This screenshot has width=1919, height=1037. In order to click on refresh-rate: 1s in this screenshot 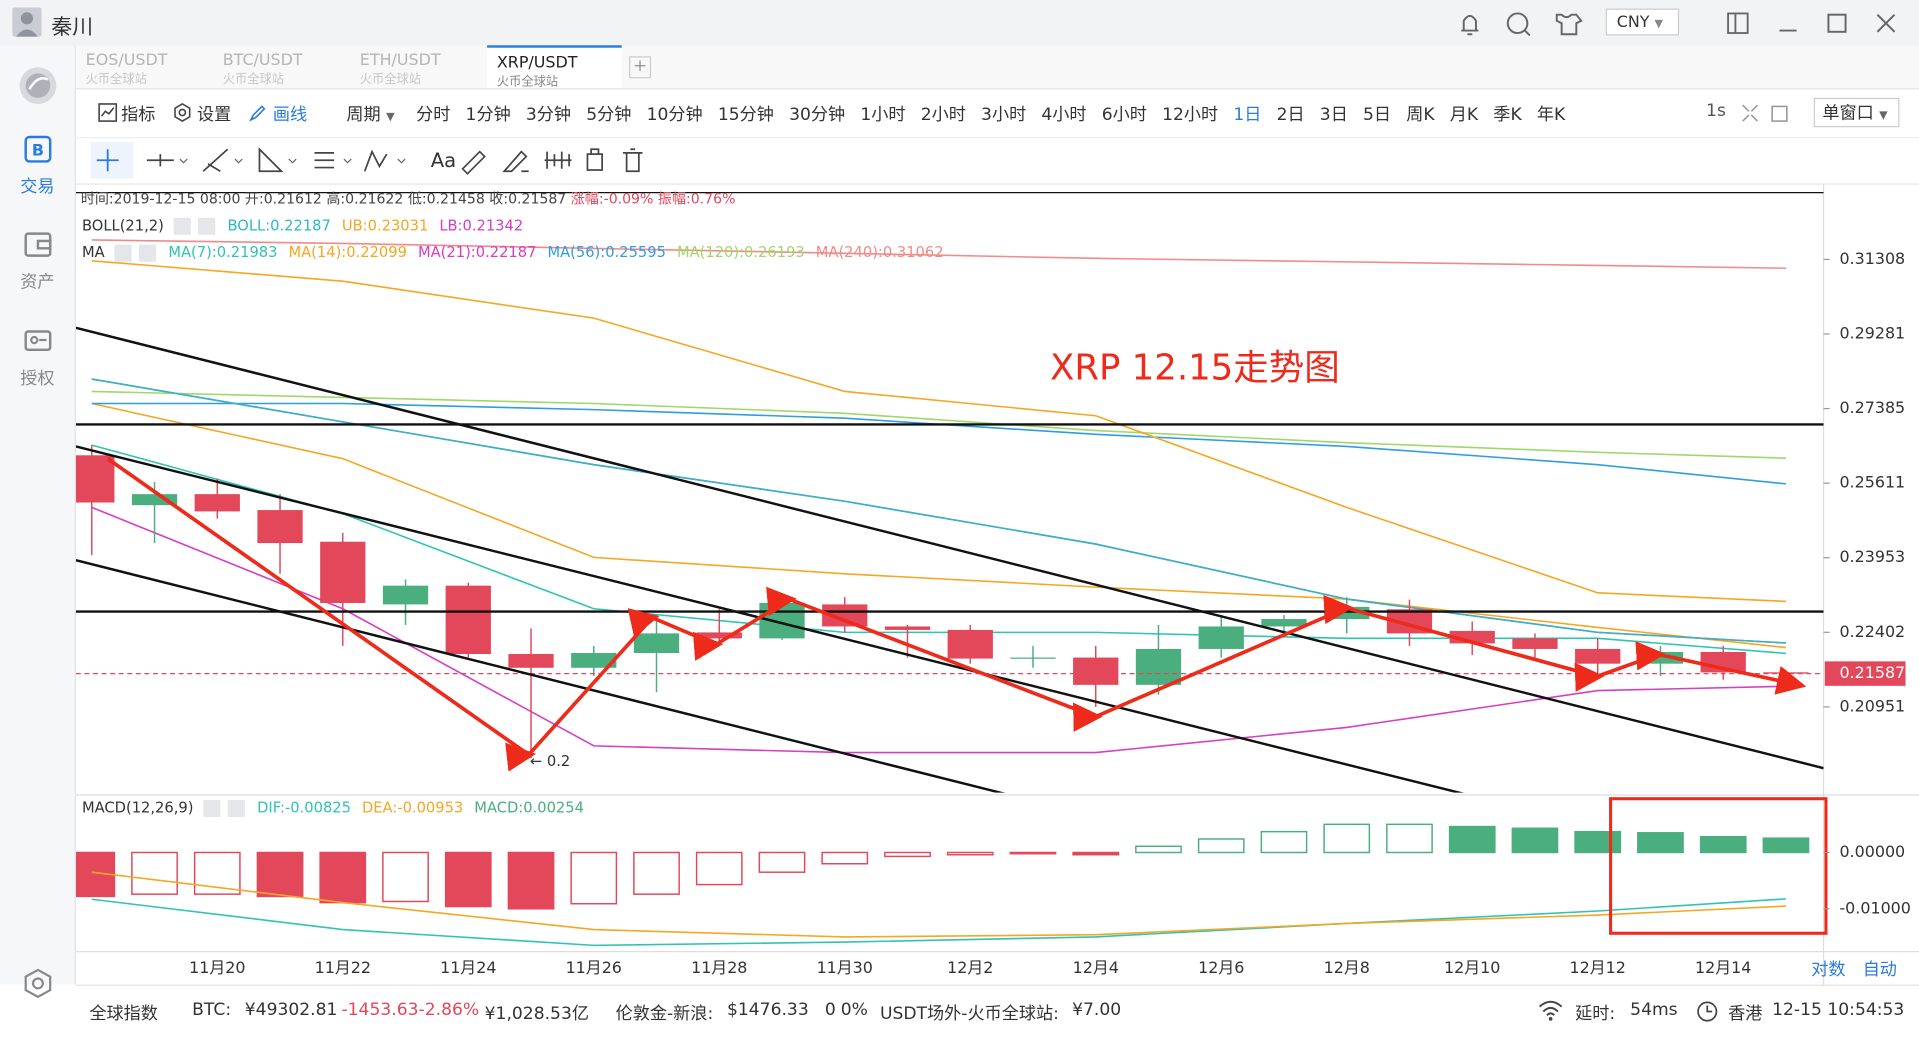, I will do `click(1716, 111)`.